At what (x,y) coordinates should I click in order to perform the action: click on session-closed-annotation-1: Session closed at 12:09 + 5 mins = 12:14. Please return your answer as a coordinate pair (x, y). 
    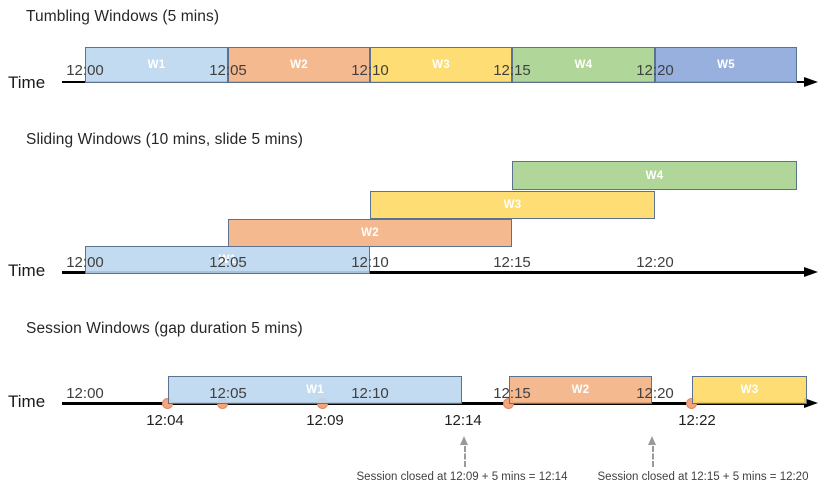
    Looking at the image, I should click on (462, 477).